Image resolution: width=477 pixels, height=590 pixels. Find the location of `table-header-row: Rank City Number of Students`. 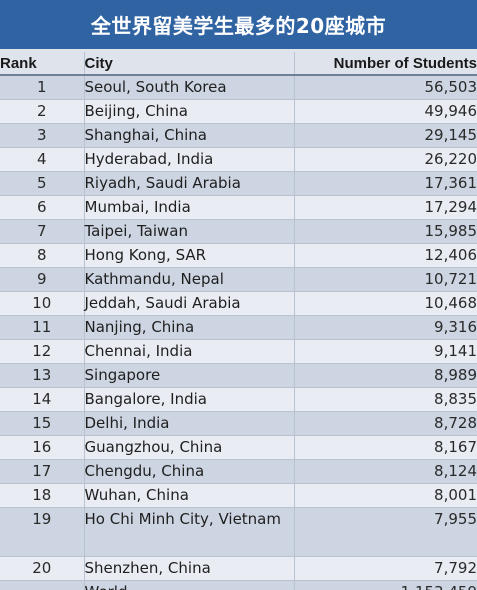

table-header-row: Rank City Number of Students is located at coordinates (238, 64).